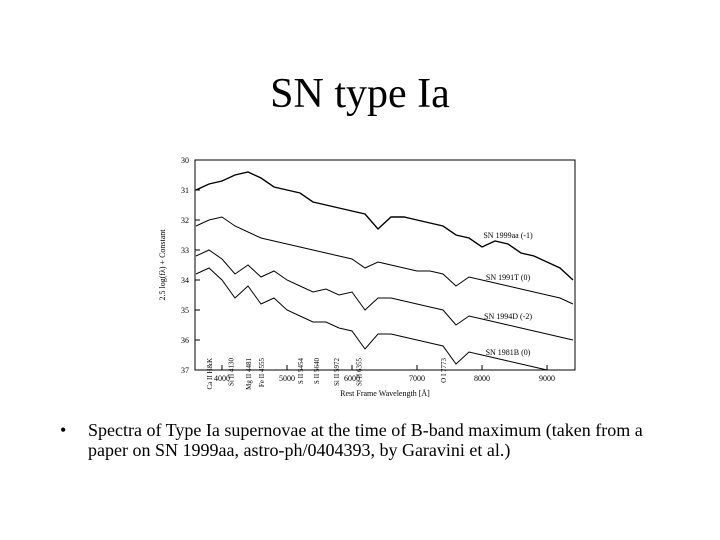  Describe the element at coordinates (360, 372) in the screenshot. I see `line-annotation: Si II 6355` at that location.